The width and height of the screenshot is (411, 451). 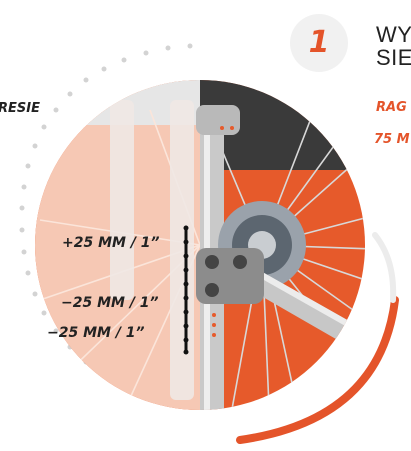 What do you see at coordinates (111, 243) in the screenshot?
I see `adjust-up-label: +25 MM / 1”` at bounding box center [111, 243].